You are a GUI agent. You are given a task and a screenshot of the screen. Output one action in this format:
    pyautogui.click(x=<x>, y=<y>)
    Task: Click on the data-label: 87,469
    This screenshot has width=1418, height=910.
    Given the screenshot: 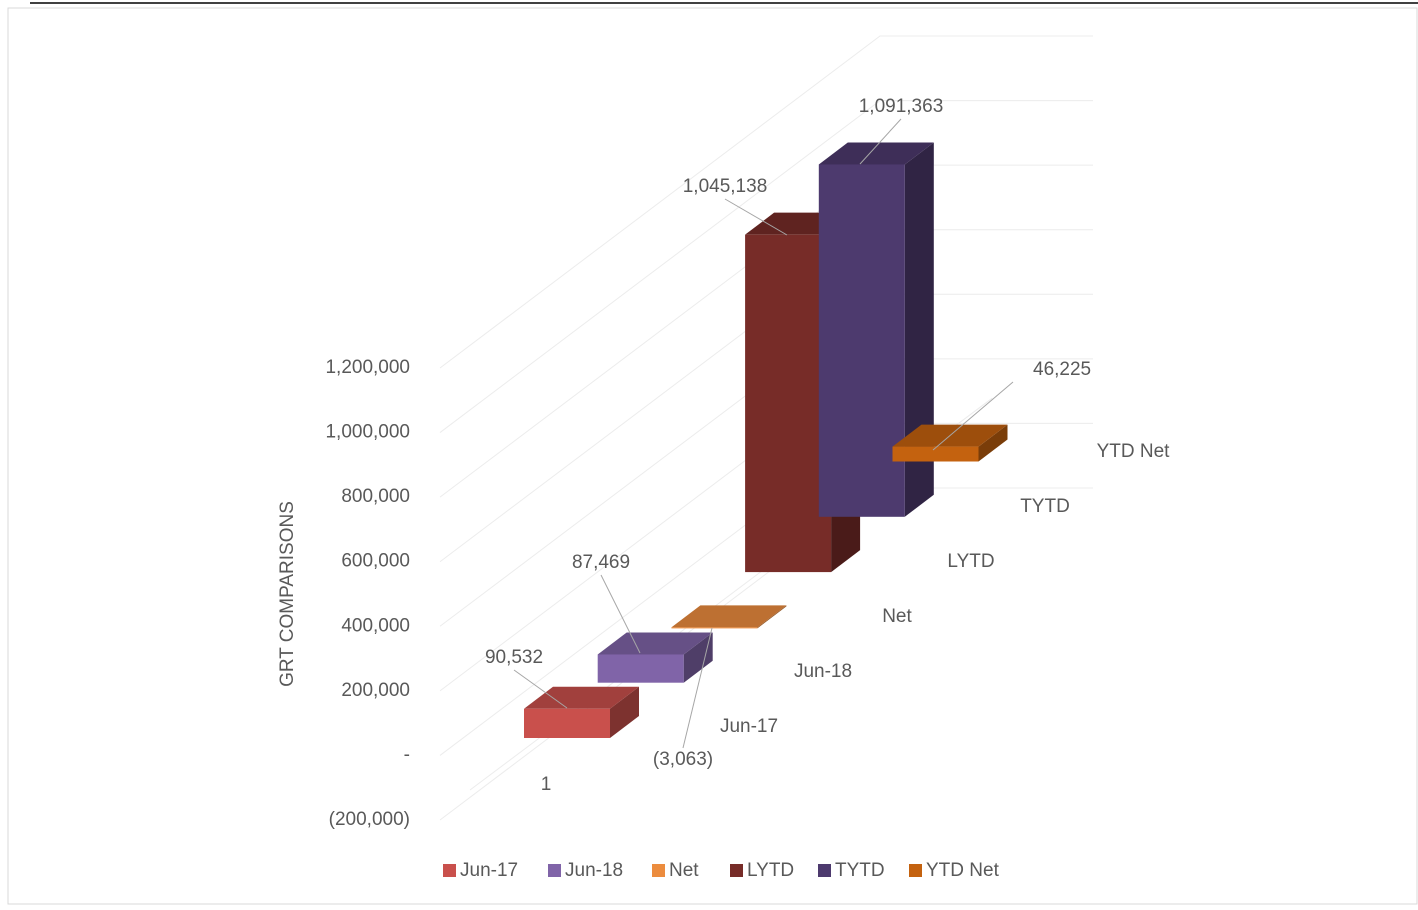 What is the action you would take?
    pyautogui.click(x=601, y=562)
    